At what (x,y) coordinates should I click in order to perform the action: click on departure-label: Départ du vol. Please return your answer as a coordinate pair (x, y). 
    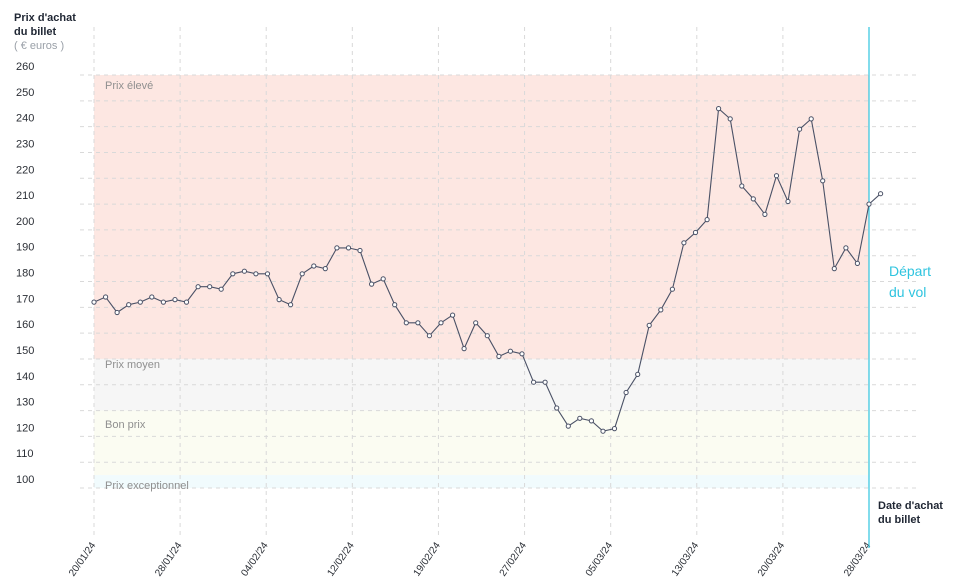
    Looking at the image, I should click on (910, 282).